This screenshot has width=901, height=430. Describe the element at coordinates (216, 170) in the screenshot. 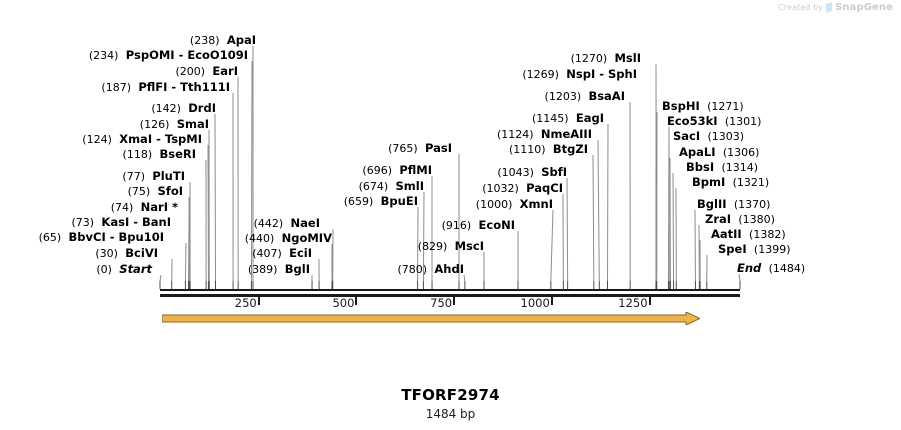

I see `site-label-pflmi: (696) PflMI` at that location.